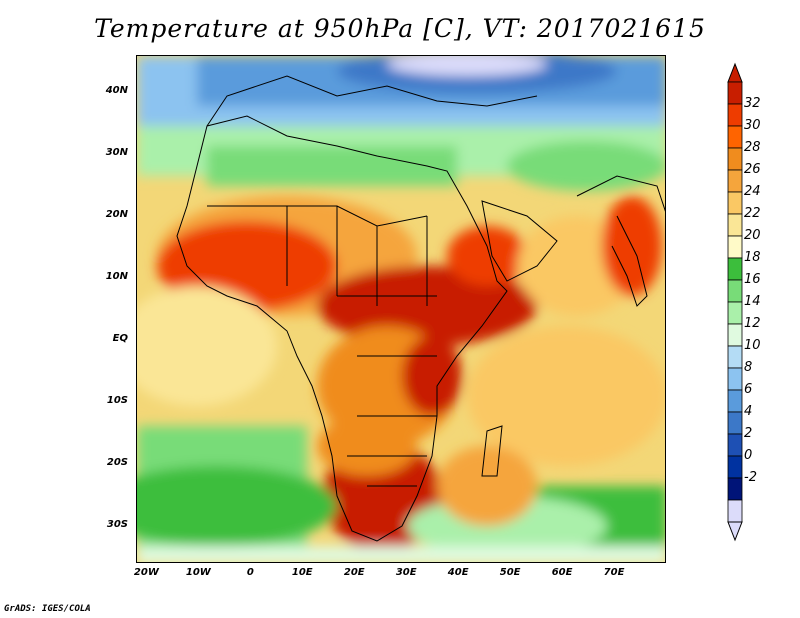 The width and height of the screenshot is (800, 618). What do you see at coordinates (735, 72) in the screenshot?
I see `colorbar-top-arrow` at bounding box center [735, 72].